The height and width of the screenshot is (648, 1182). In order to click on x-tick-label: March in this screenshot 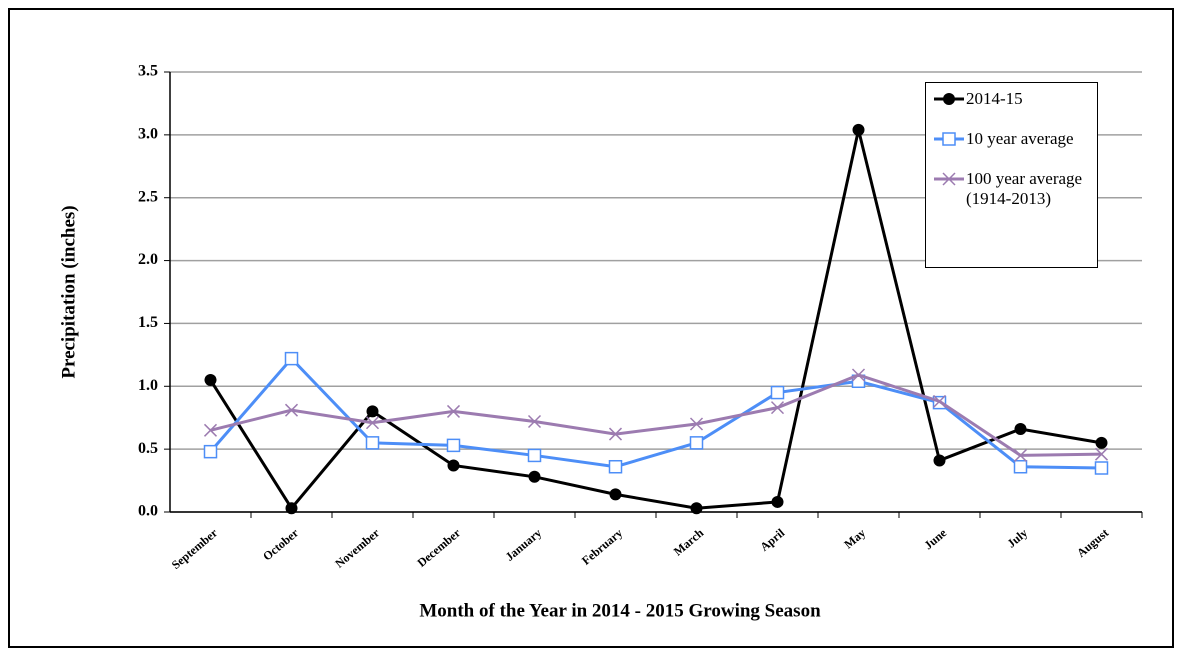, I will do `click(689, 541)`.